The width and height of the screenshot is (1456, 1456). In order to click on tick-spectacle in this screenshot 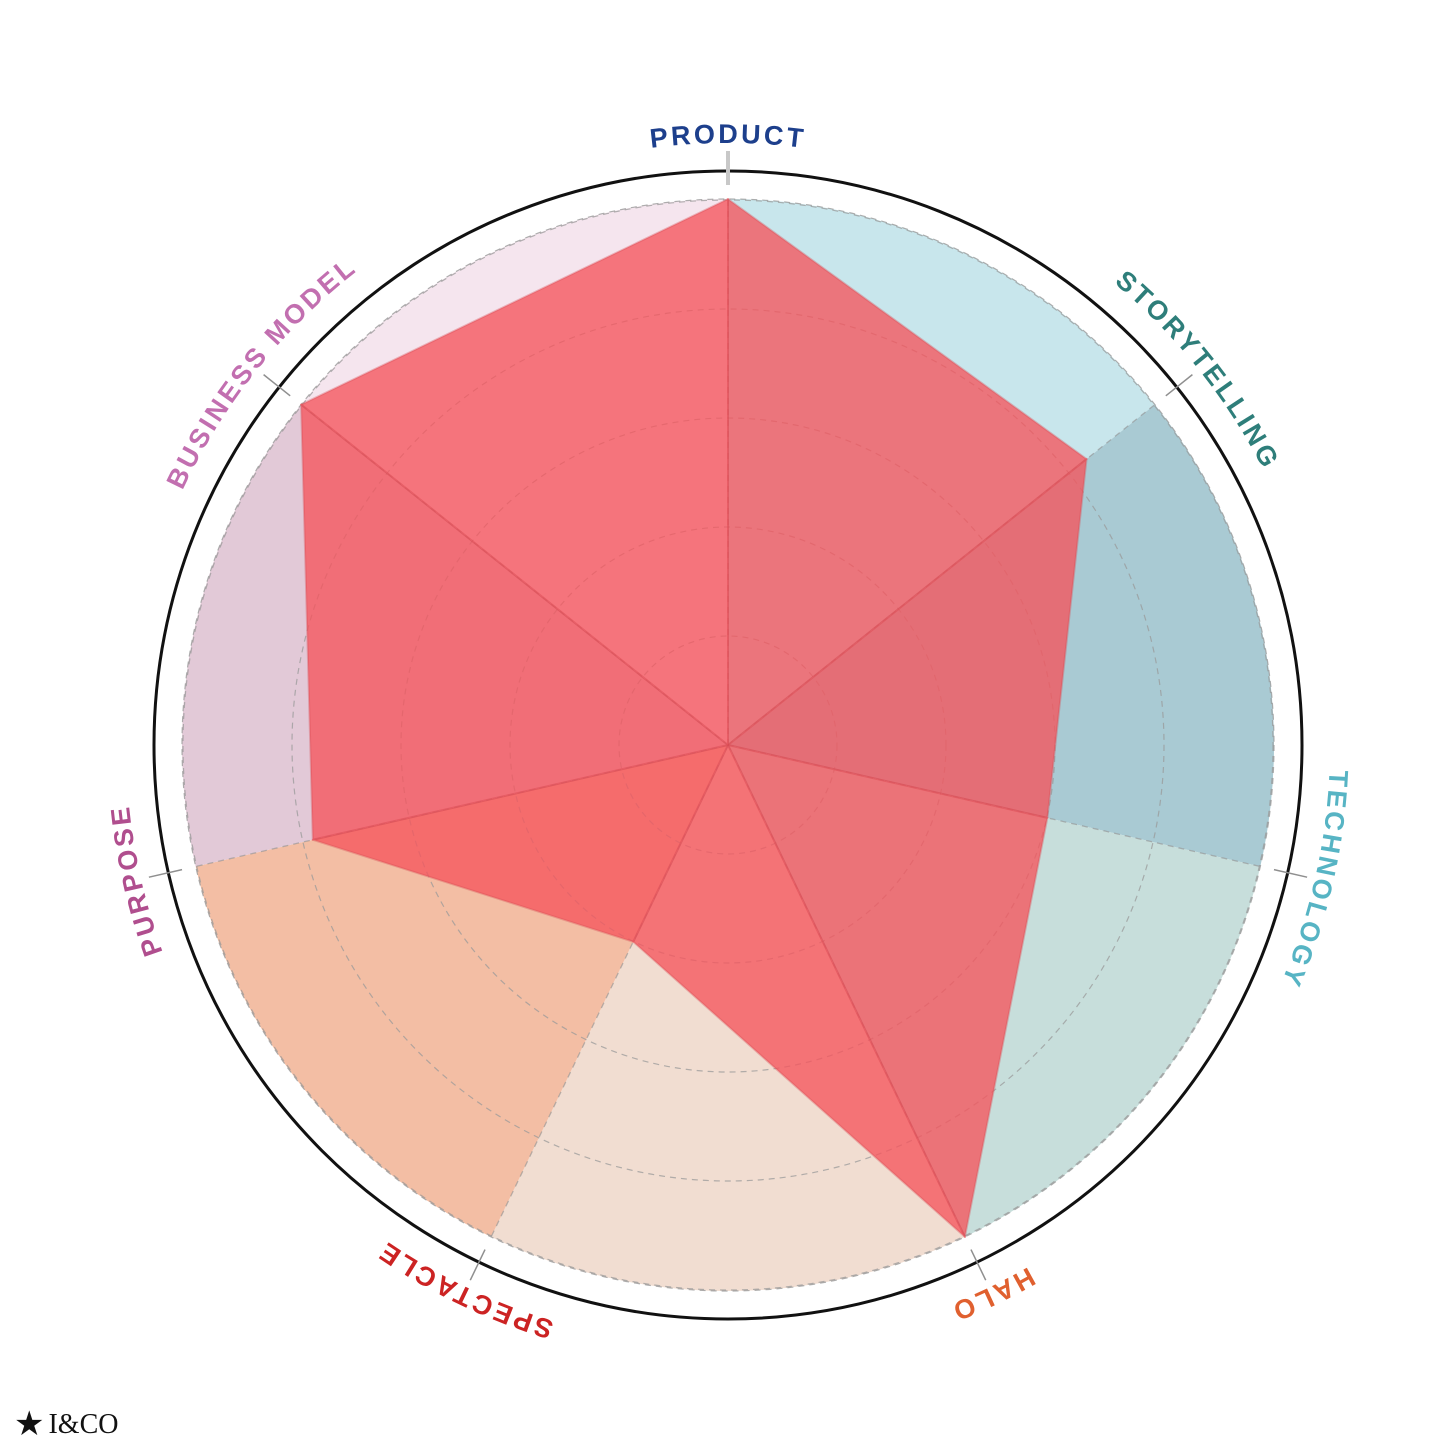, I will do `click(477, 1265)`.